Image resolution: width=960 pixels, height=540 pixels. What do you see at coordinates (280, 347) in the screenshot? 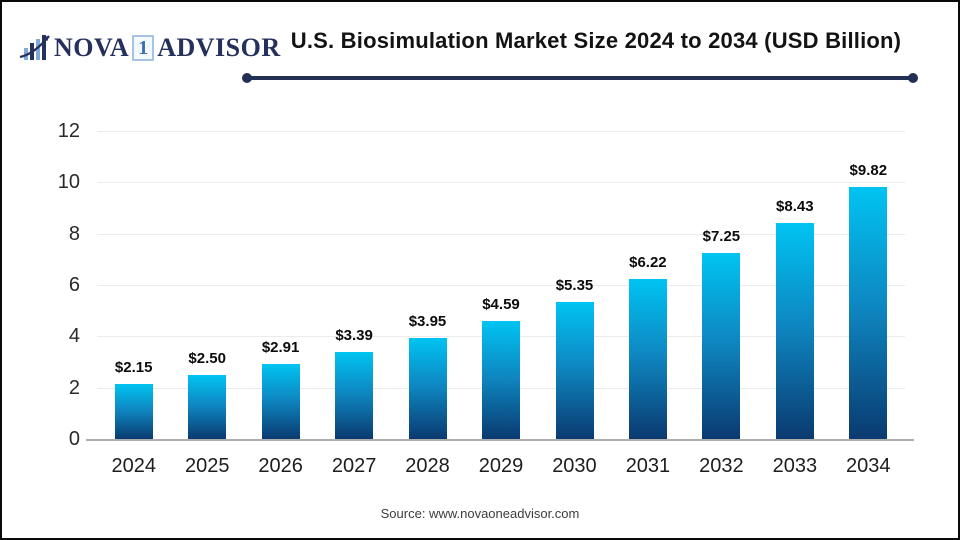
I see `value-label-2026: $2.91` at bounding box center [280, 347].